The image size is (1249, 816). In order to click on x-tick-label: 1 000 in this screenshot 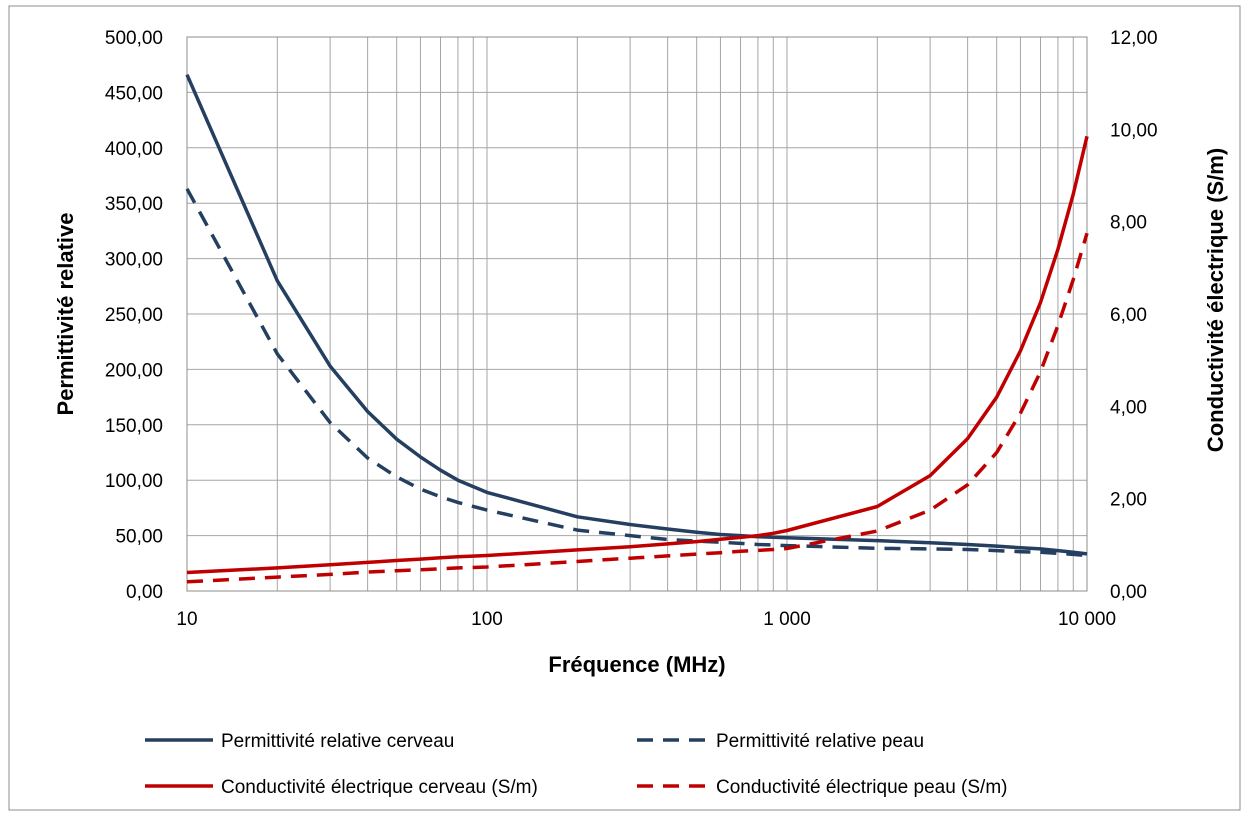, I will do `click(787, 619)`.